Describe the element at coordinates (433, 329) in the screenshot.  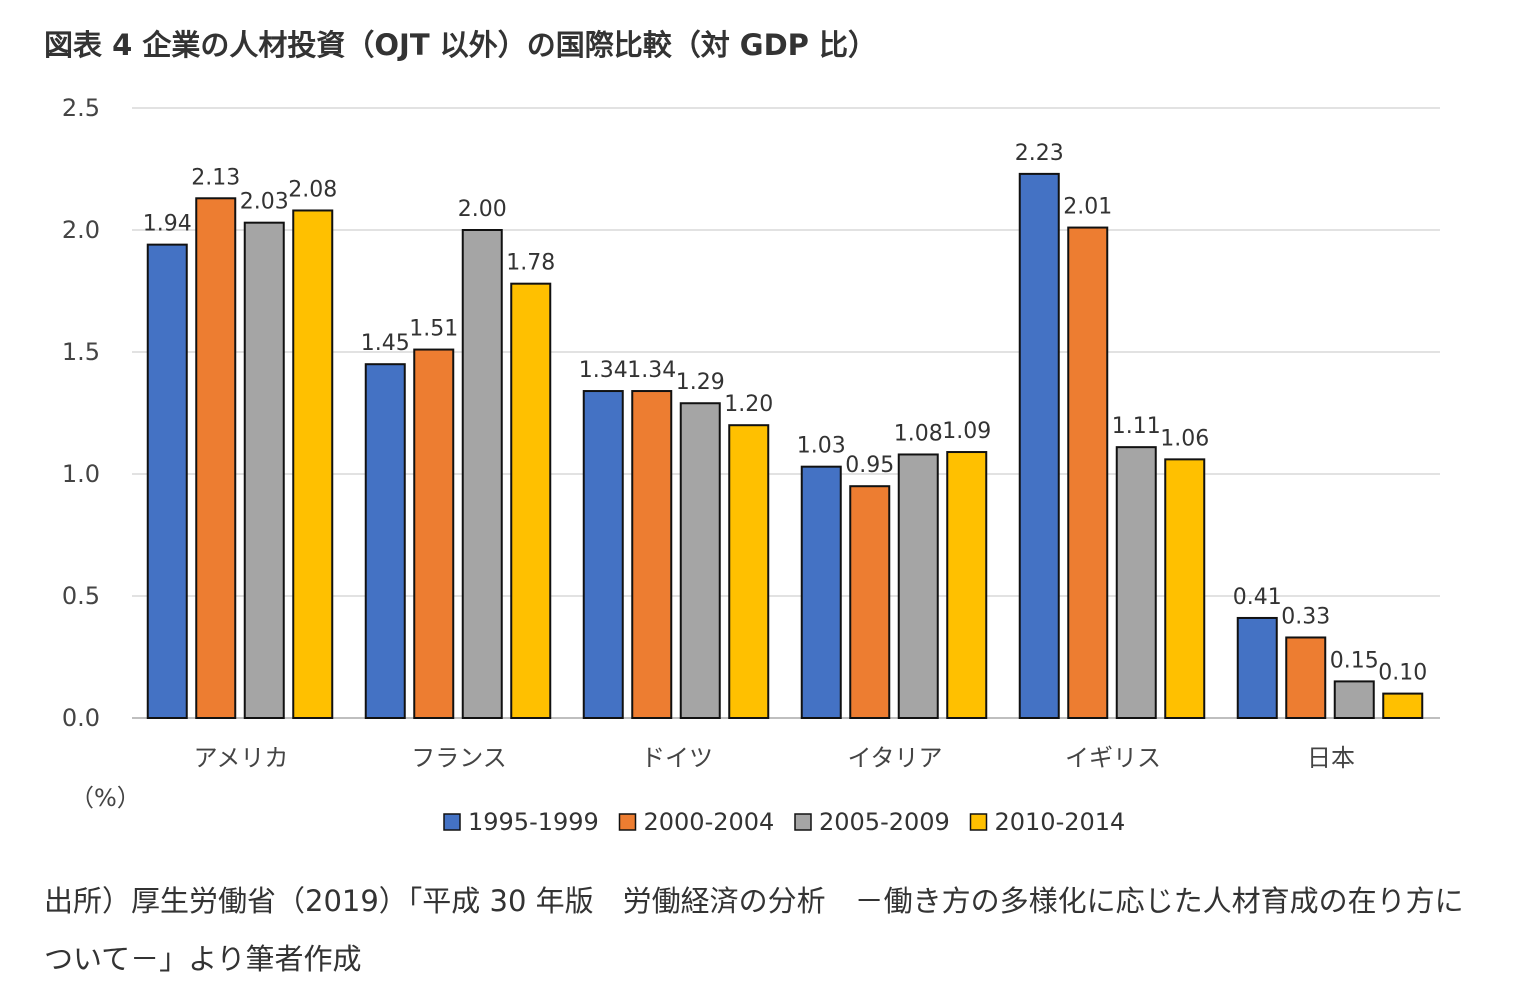
I see `data-label: 1.51` at that location.